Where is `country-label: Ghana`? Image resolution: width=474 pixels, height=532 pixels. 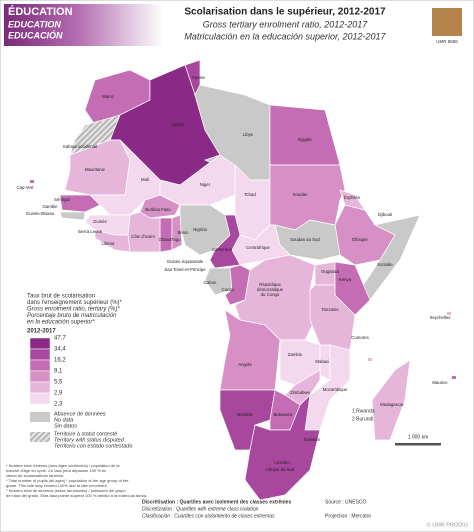
country-label: Ghana is located at coordinates (166, 239).